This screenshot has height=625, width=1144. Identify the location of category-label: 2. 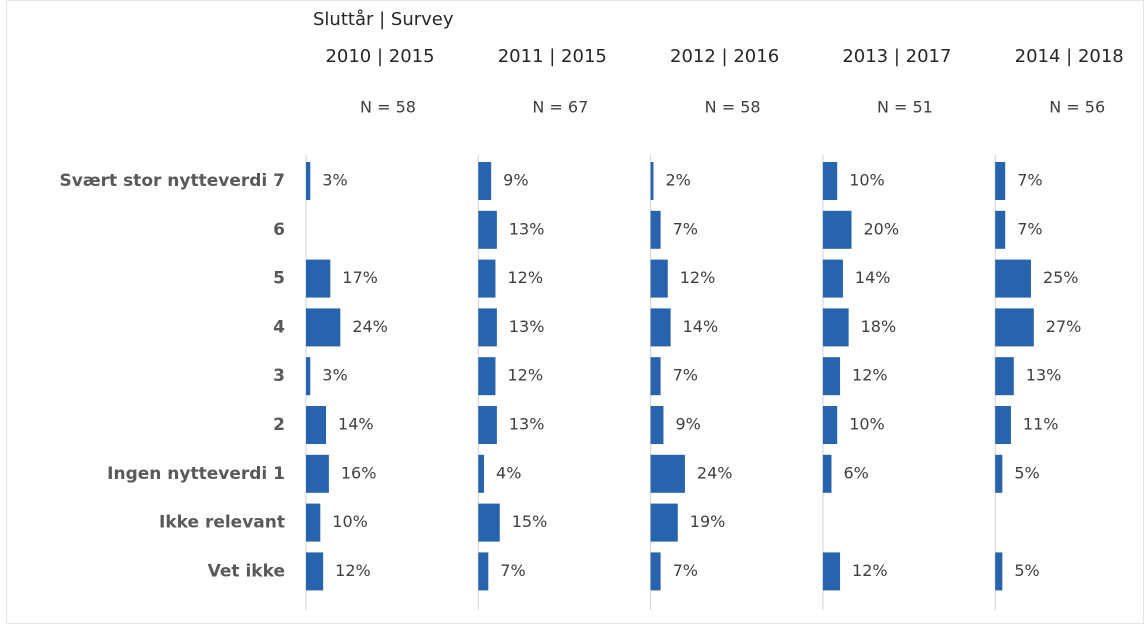
(279, 425).